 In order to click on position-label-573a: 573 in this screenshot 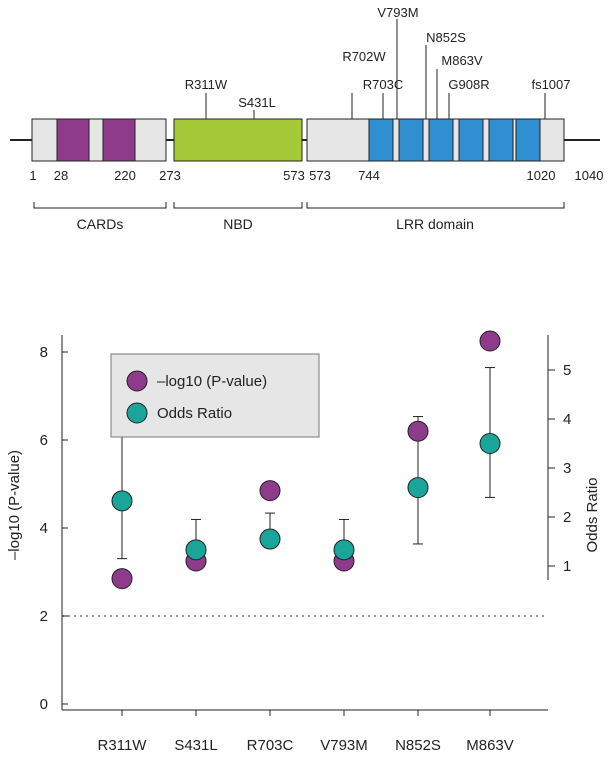, I will do `click(294, 175)`.